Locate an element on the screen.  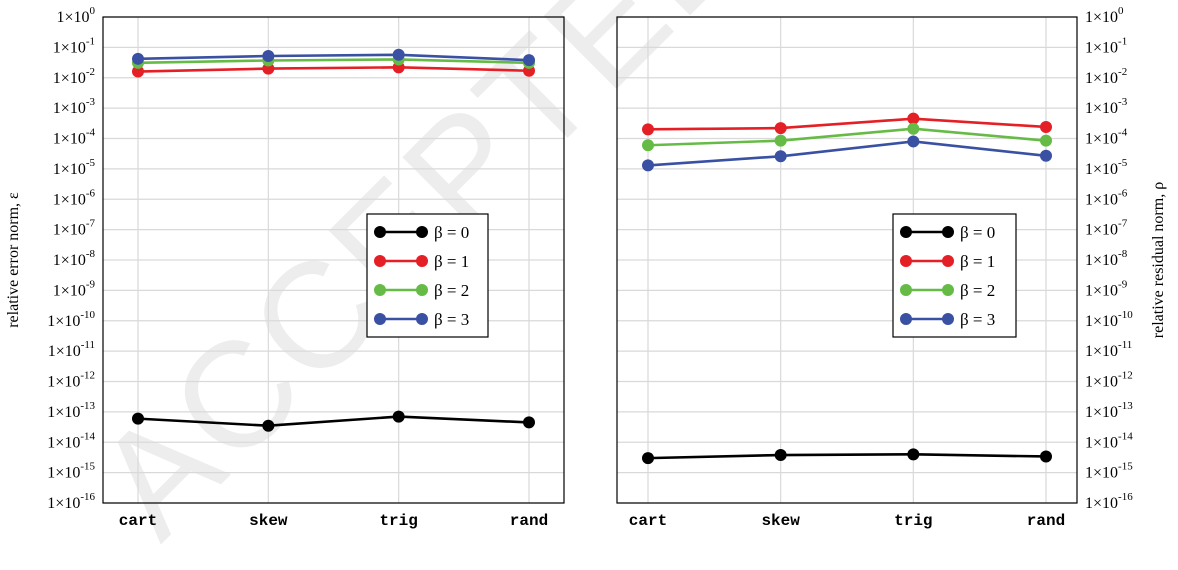
legend-label: β = 3 is located at coordinates (451, 319).